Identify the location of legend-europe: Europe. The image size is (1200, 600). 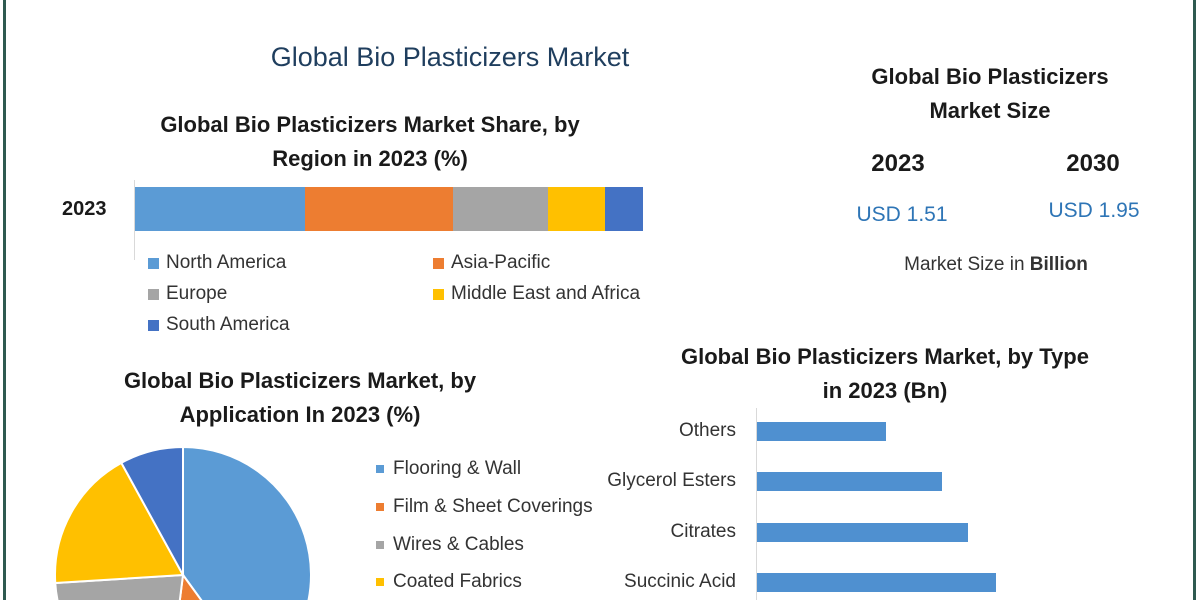
(187, 294).